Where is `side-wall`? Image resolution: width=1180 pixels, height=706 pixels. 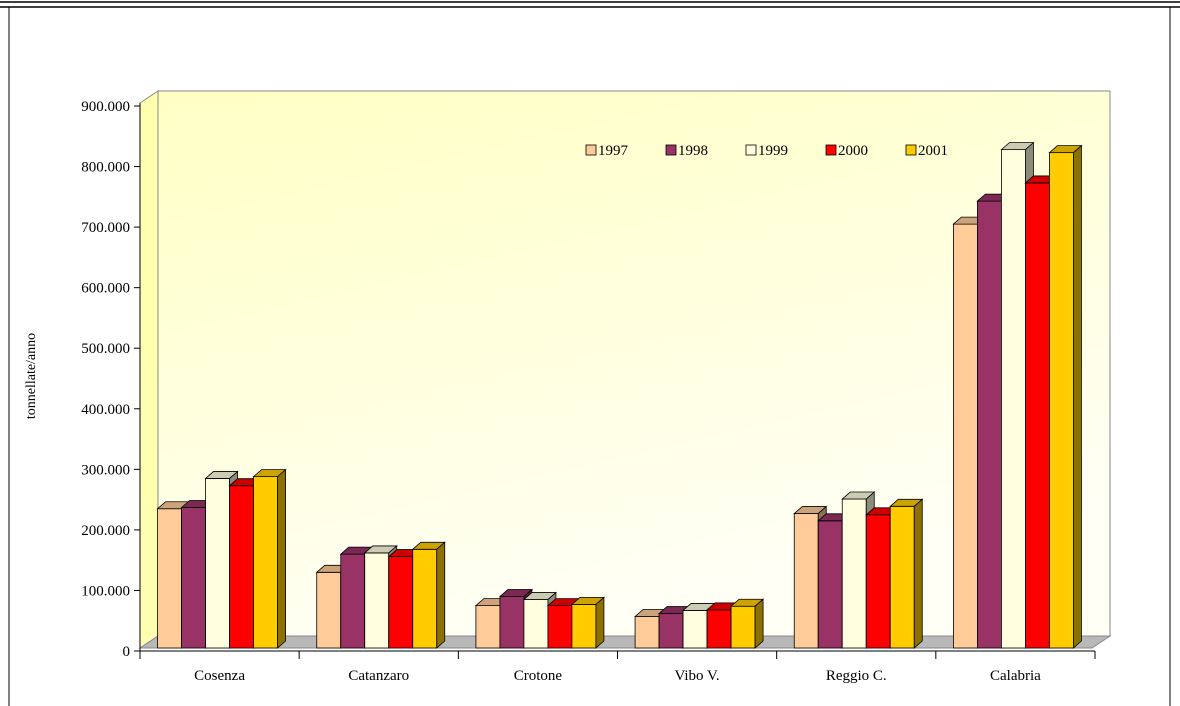 side-wall is located at coordinates (149, 369).